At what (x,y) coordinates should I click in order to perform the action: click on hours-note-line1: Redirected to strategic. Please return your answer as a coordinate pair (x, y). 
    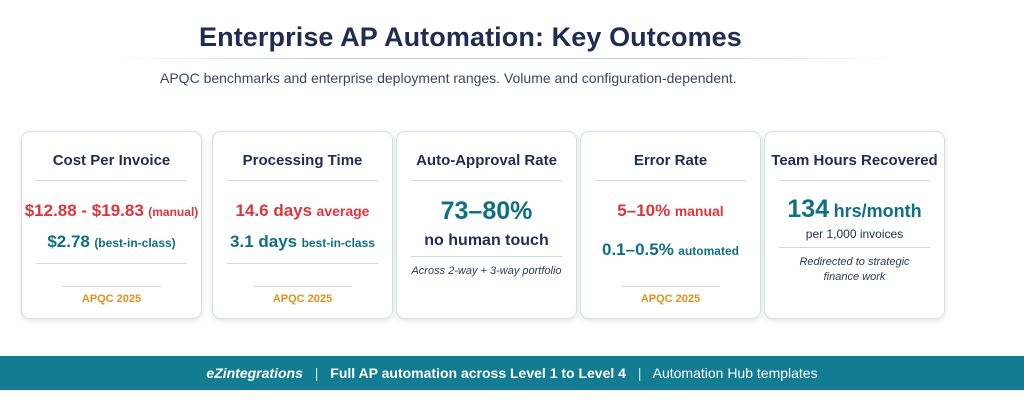
    Looking at the image, I should click on (854, 262).